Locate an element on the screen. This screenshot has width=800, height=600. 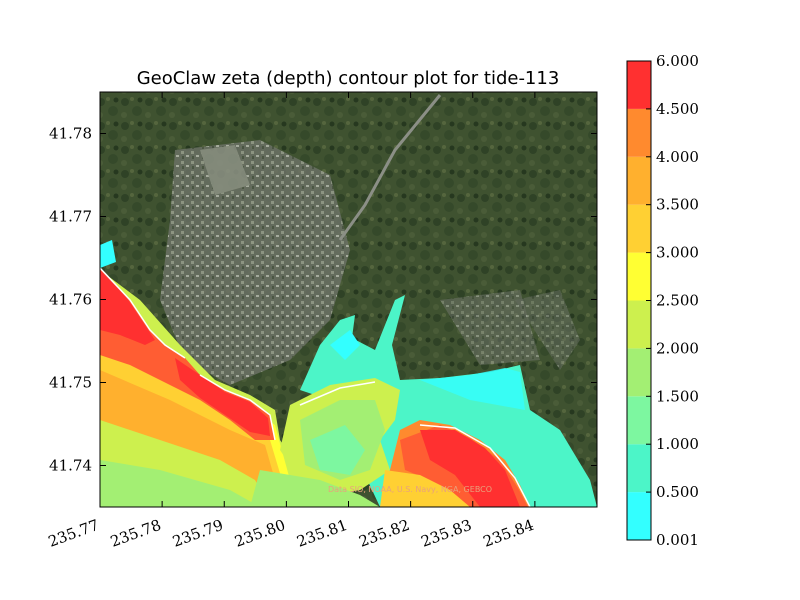
x-tick-label: 235.77 is located at coordinates (73, 533).